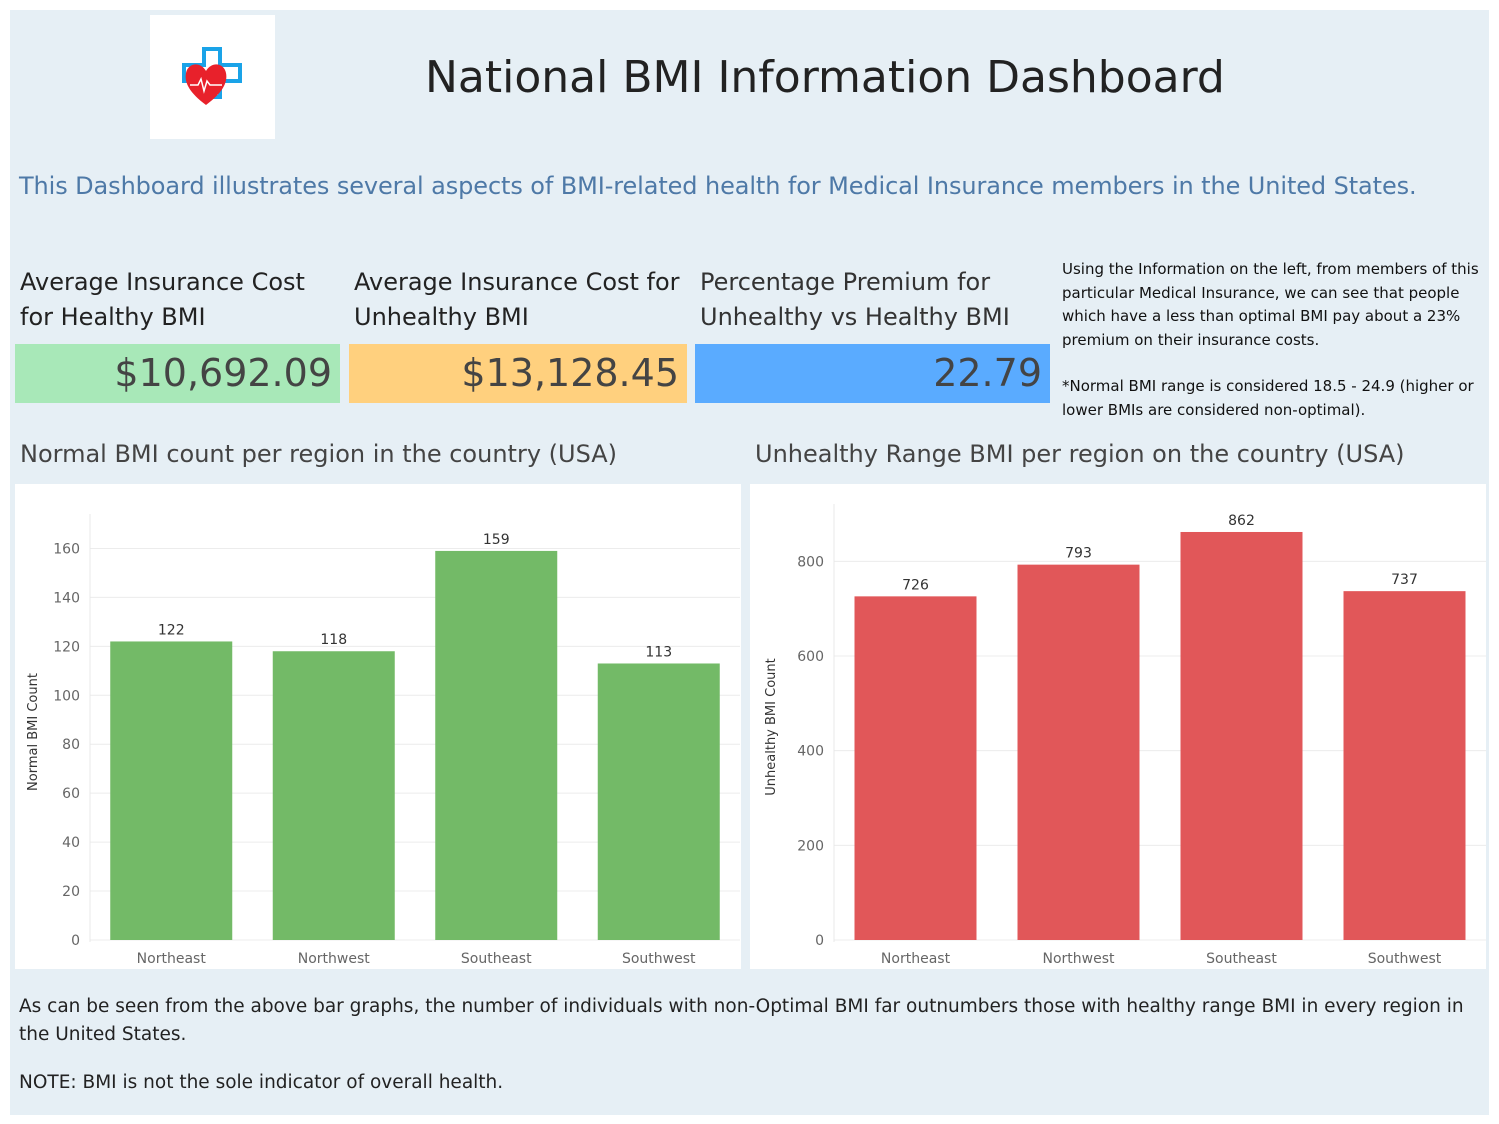  Describe the element at coordinates (810, 562) in the screenshot. I see `y-tick-label: 800` at that location.